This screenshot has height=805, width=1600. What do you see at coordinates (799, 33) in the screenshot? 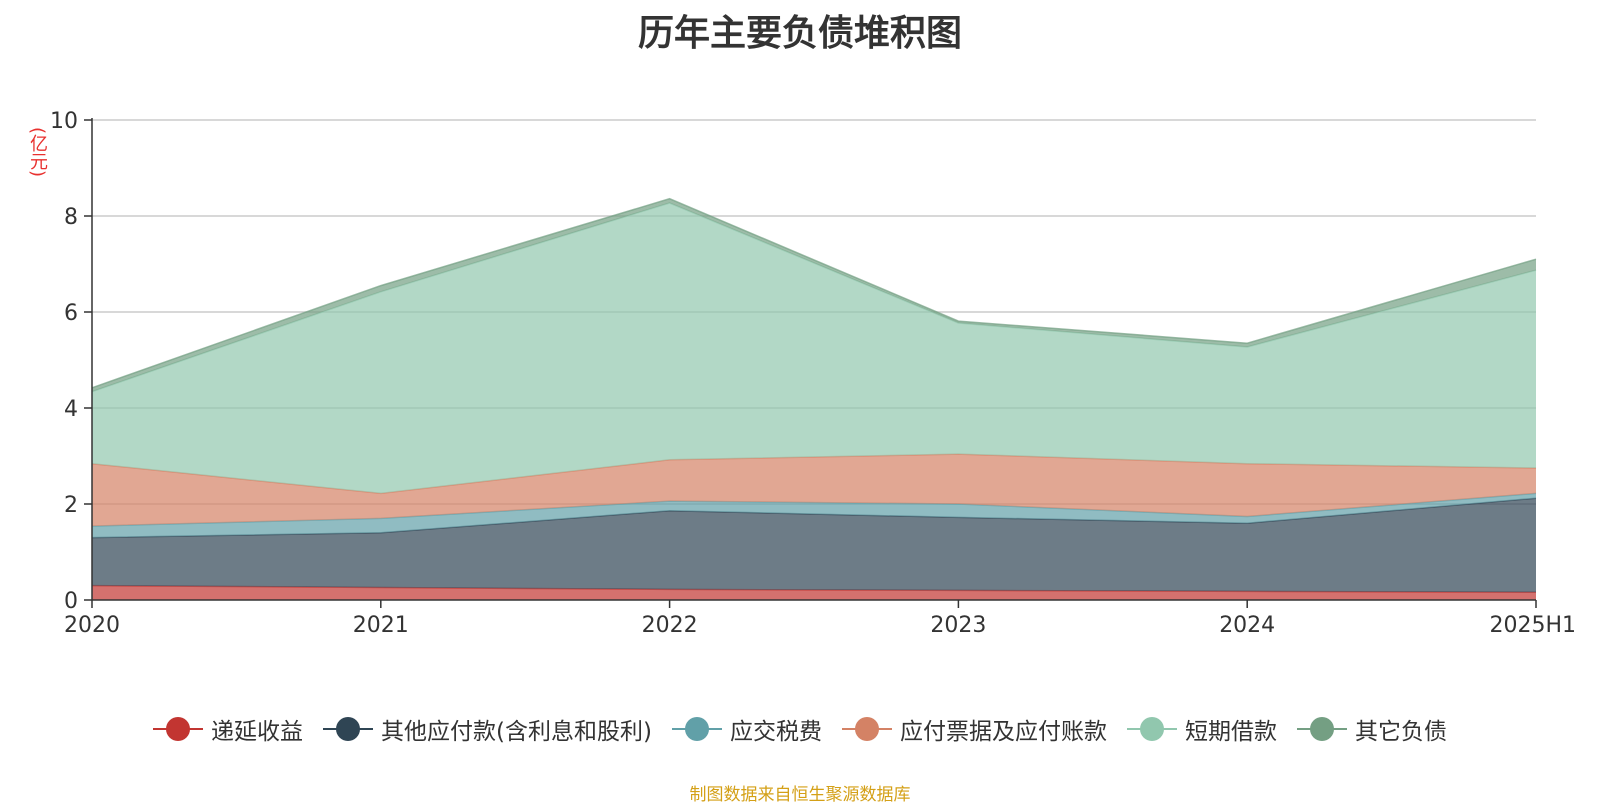
I see `chart-title: 历年主要负债堆积图` at bounding box center [799, 33].